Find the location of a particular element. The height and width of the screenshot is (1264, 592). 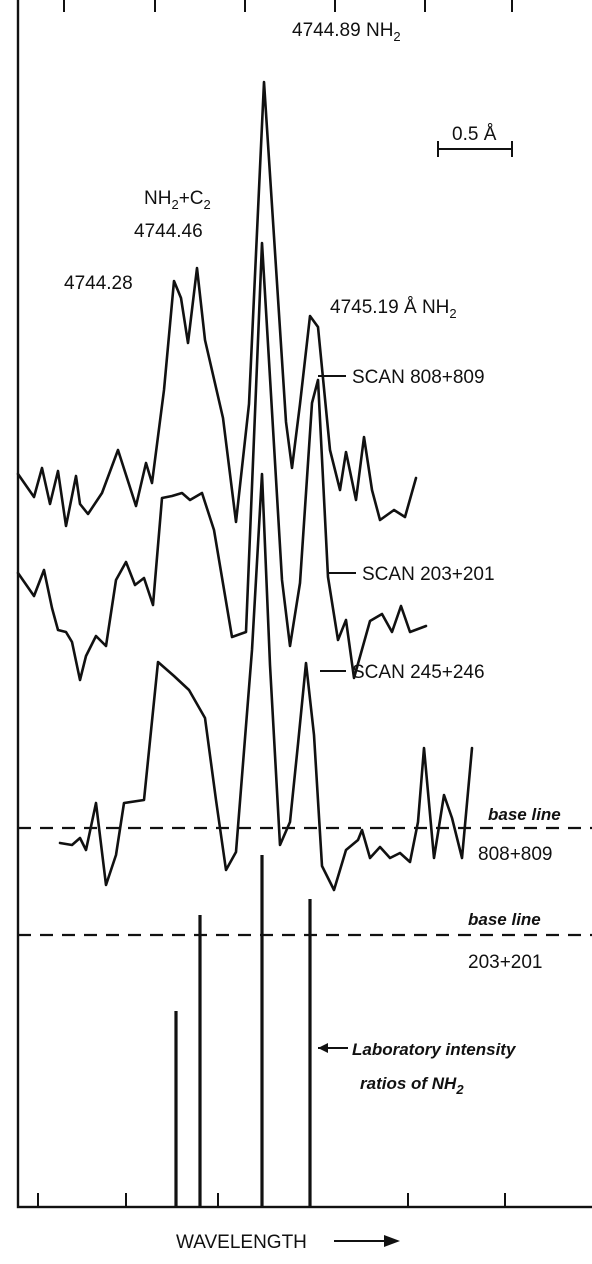

baseline-label-808-809: base line is located at coordinates (524, 814).